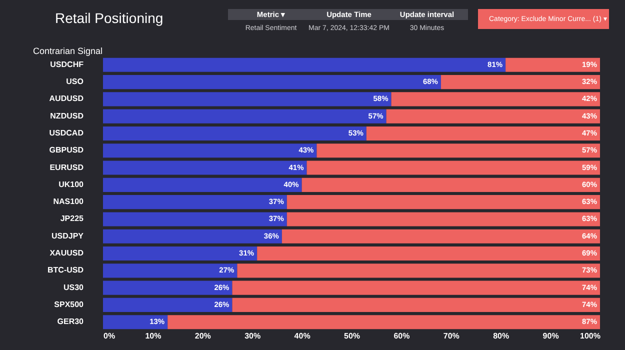  What do you see at coordinates (66, 133) in the screenshot?
I see `y-tick-label: USDCAD` at bounding box center [66, 133].